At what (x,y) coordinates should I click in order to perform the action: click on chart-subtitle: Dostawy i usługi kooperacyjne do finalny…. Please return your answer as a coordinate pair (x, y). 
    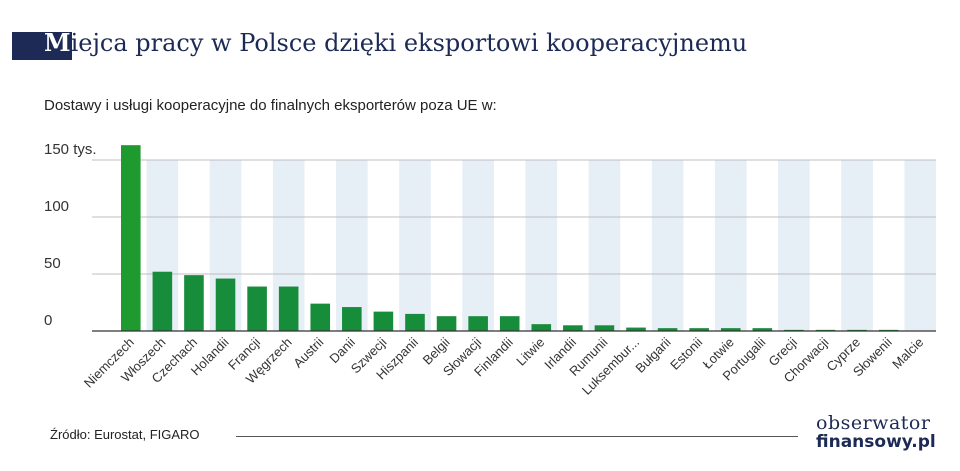
    Looking at the image, I should click on (270, 105).